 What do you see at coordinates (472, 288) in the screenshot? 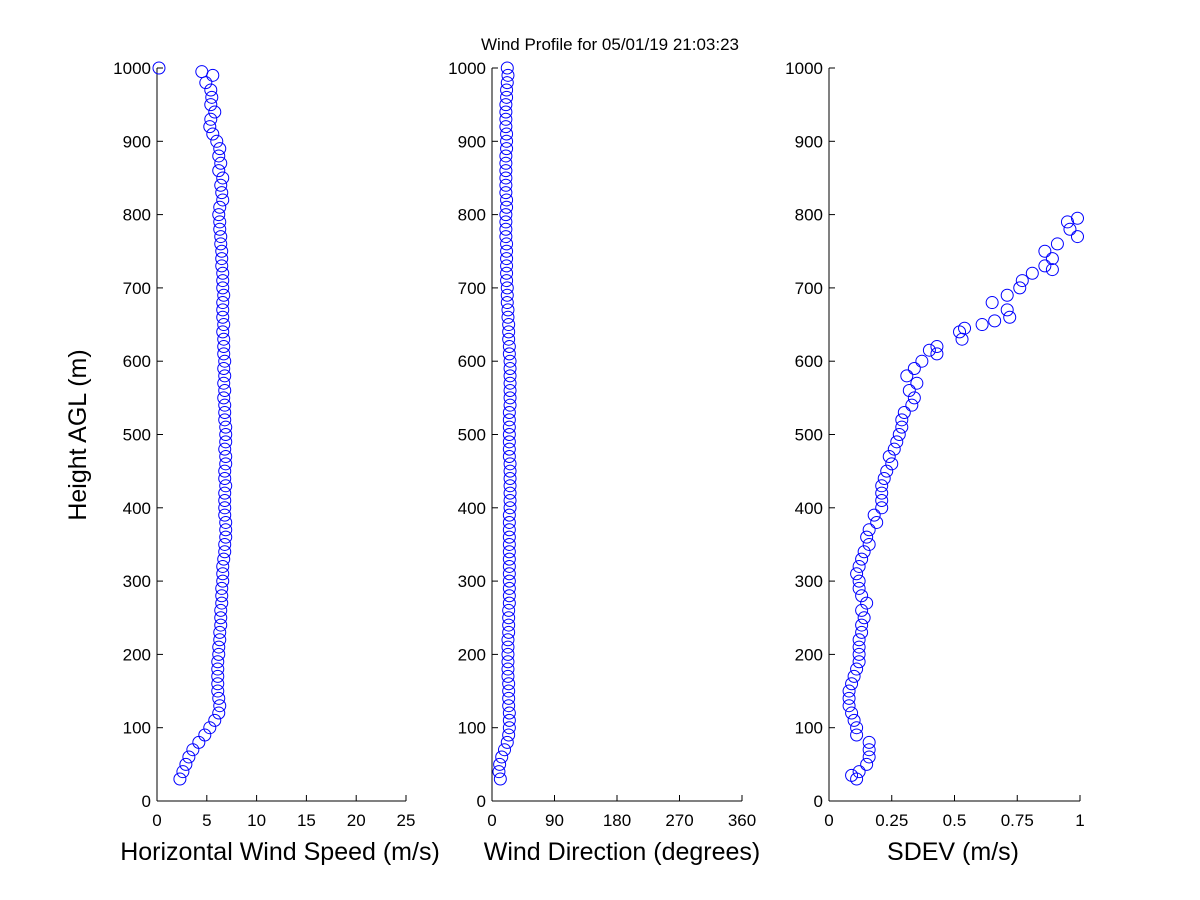
I see `direction-y-tick-label: 700` at bounding box center [472, 288].